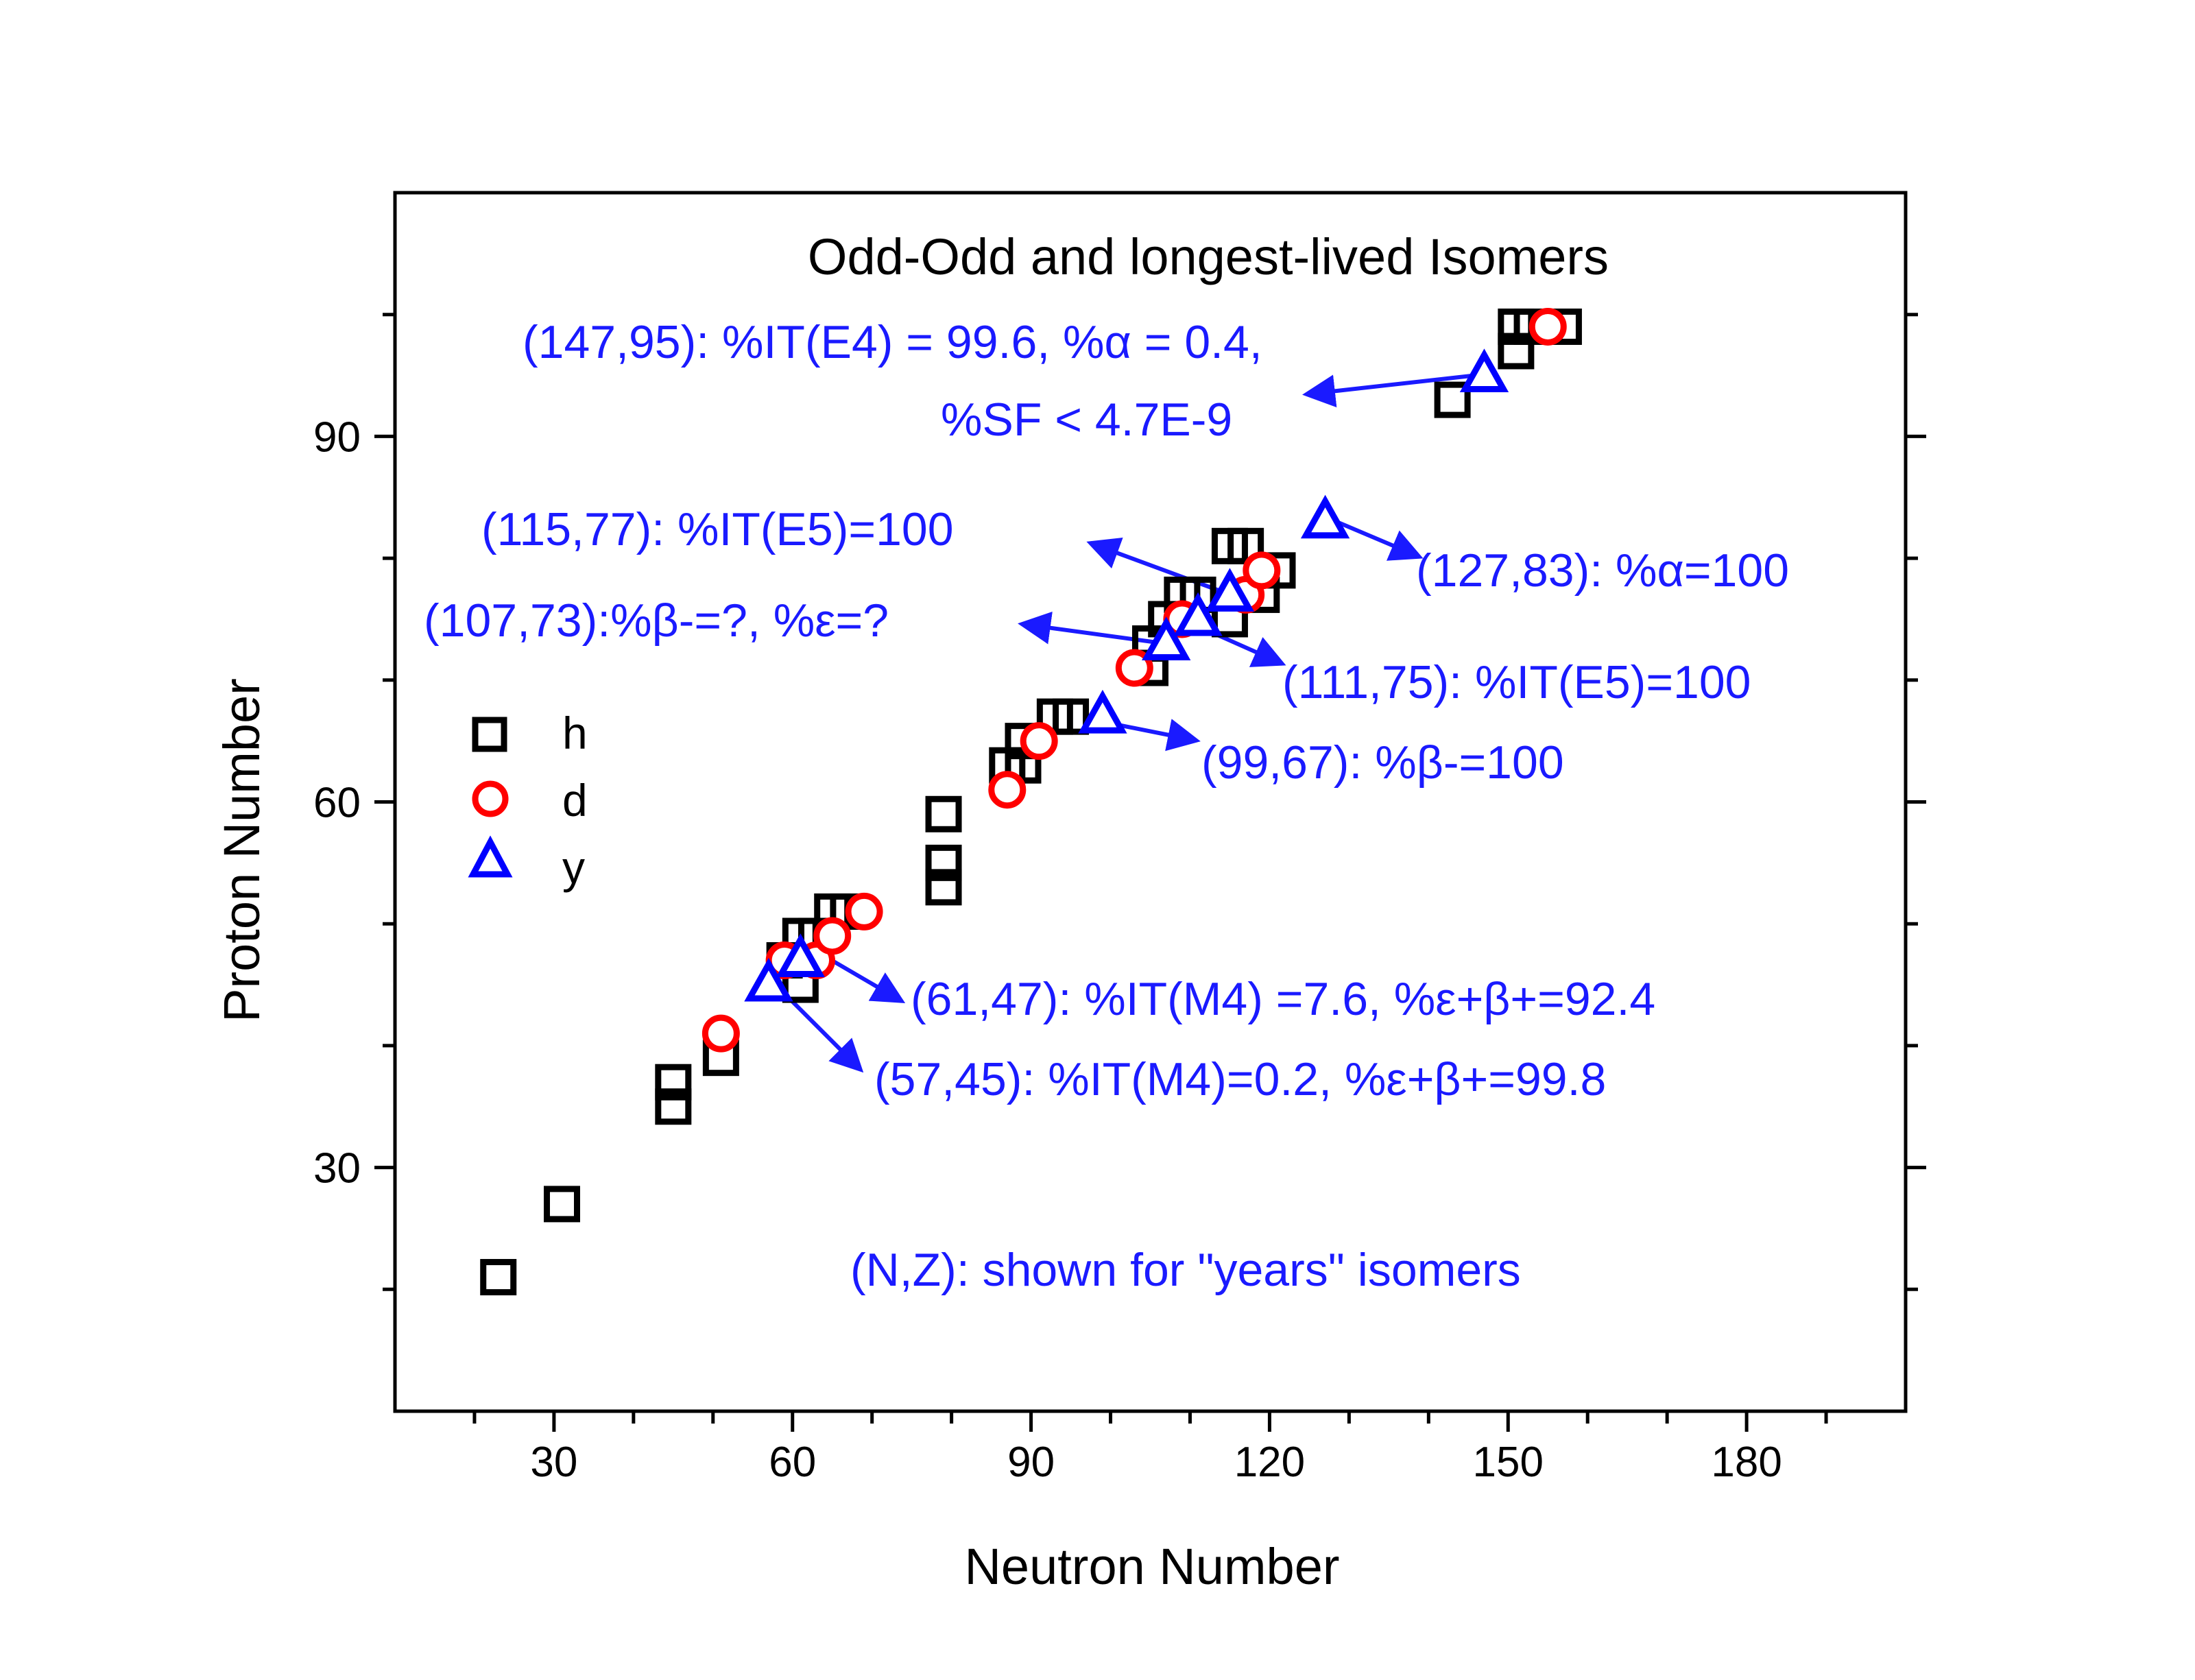 This screenshot has height=1680, width=2195. I want to click on legend-marker-d, so click(490, 798).